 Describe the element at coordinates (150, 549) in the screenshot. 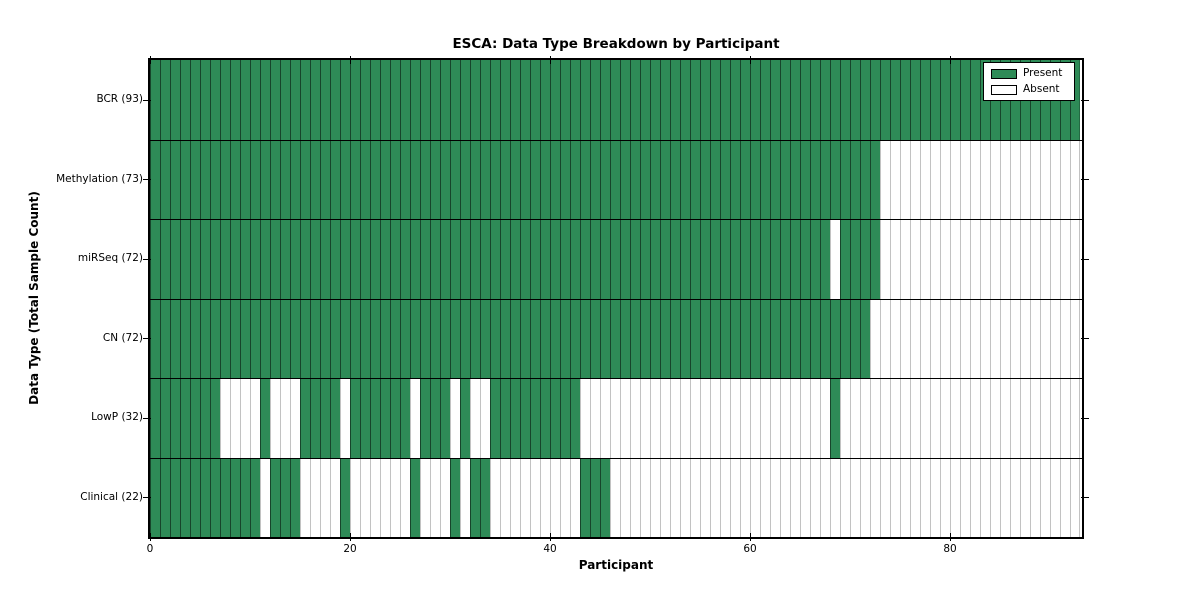

I see `x-tick-label: 0` at that location.